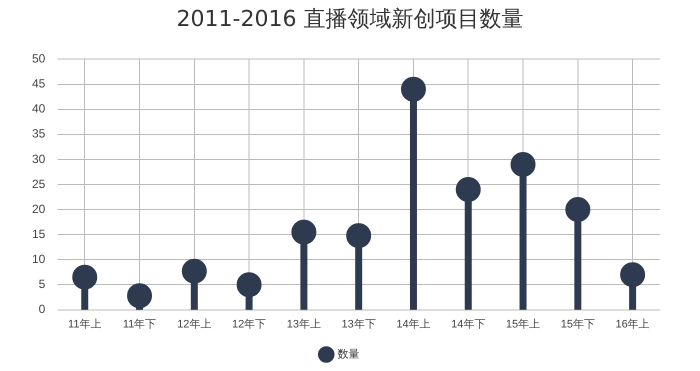 The image size is (700, 371). Describe the element at coordinates (39, 109) in the screenshot. I see `y-tick-label: 40` at that location.